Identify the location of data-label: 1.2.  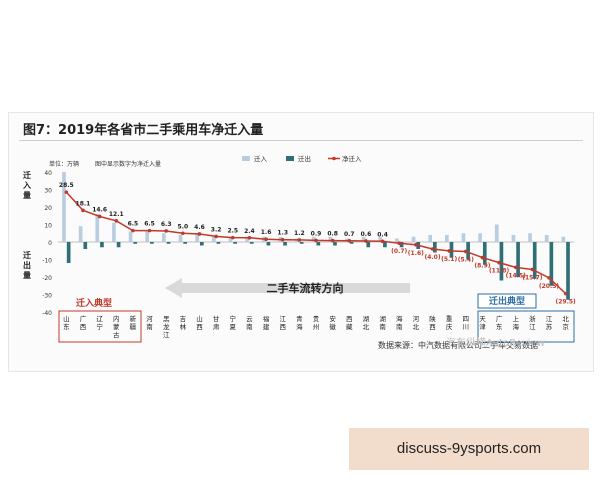
(299, 233).